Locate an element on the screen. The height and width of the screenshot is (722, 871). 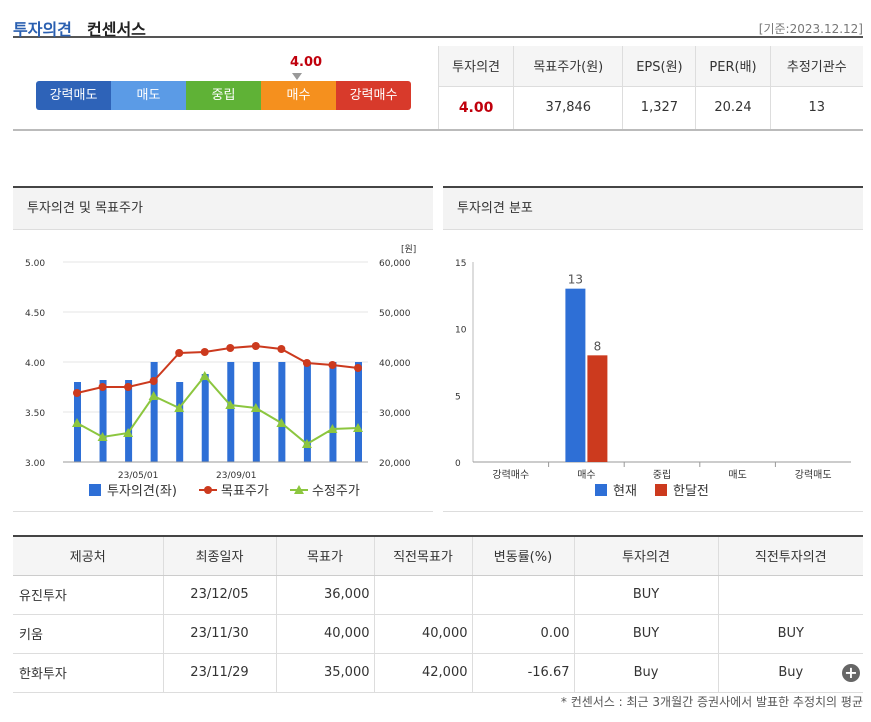
right-tick-label: 30,000 is located at coordinates (395, 414).